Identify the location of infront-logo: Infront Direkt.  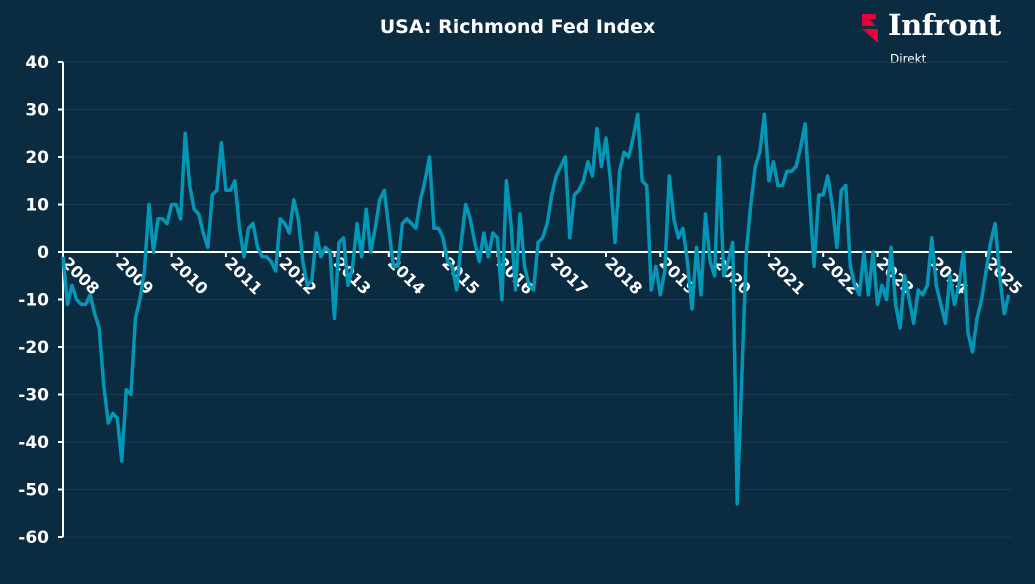
(942, 40).